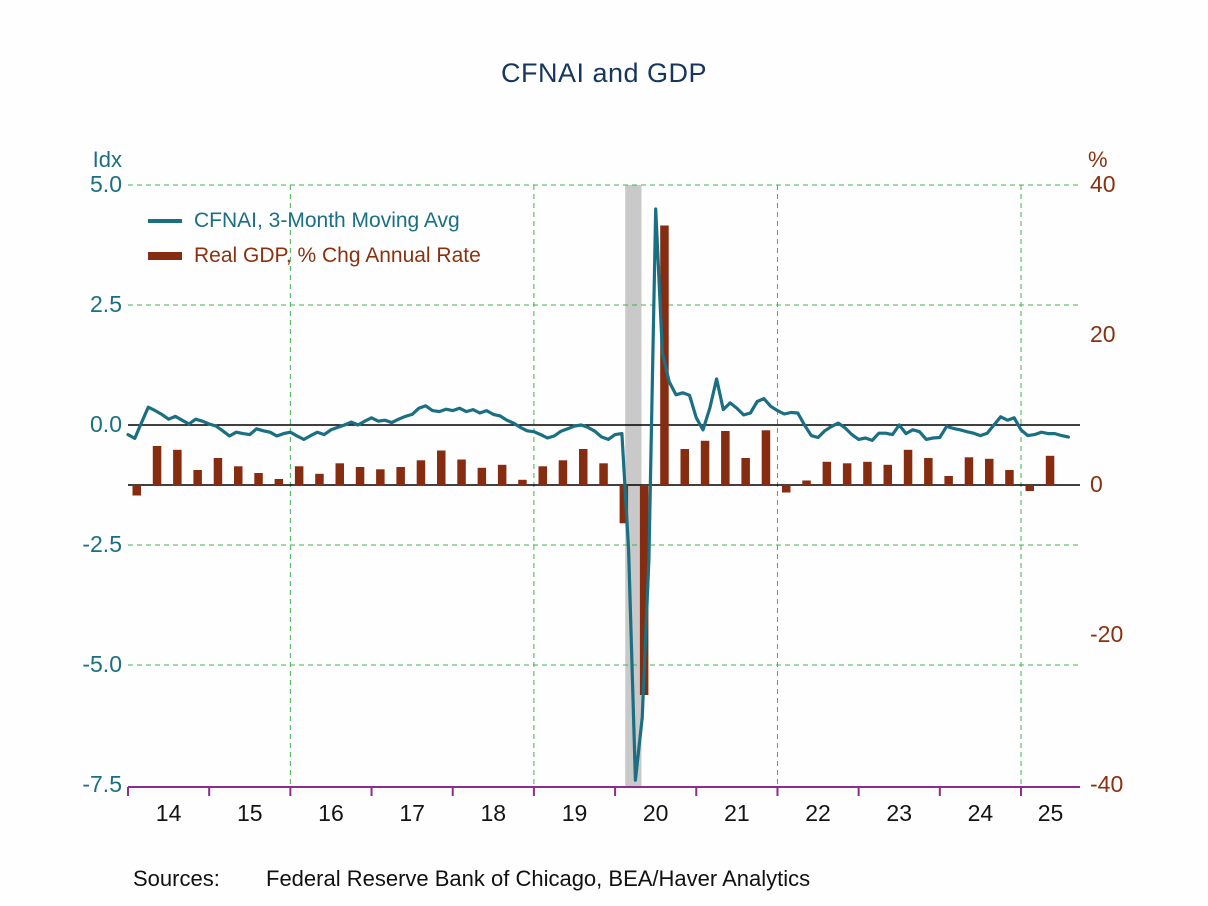  What do you see at coordinates (1107, 784) in the screenshot?
I see `right-axis-tick-label: -40` at bounding box center [1107, 784].